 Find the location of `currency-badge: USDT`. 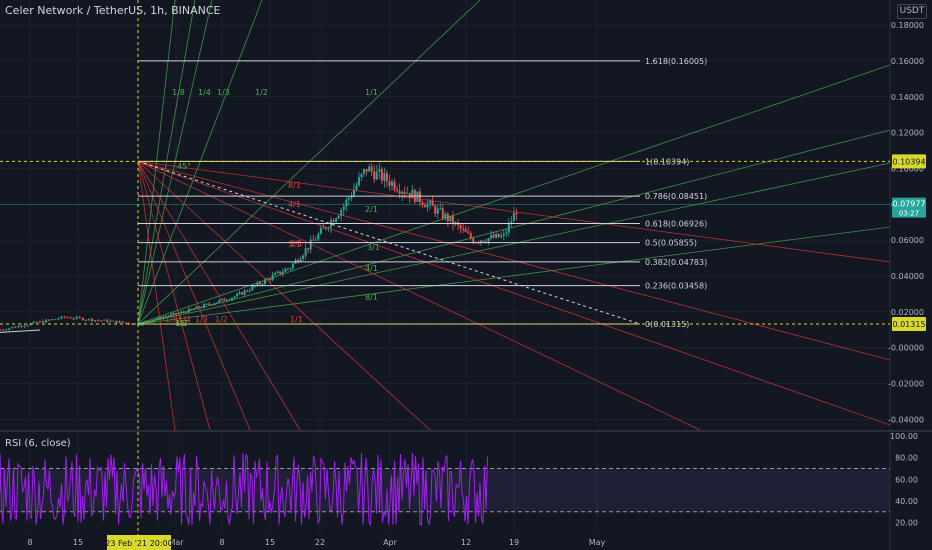

currency-badge: USDT is located at coordinates (912, 11).